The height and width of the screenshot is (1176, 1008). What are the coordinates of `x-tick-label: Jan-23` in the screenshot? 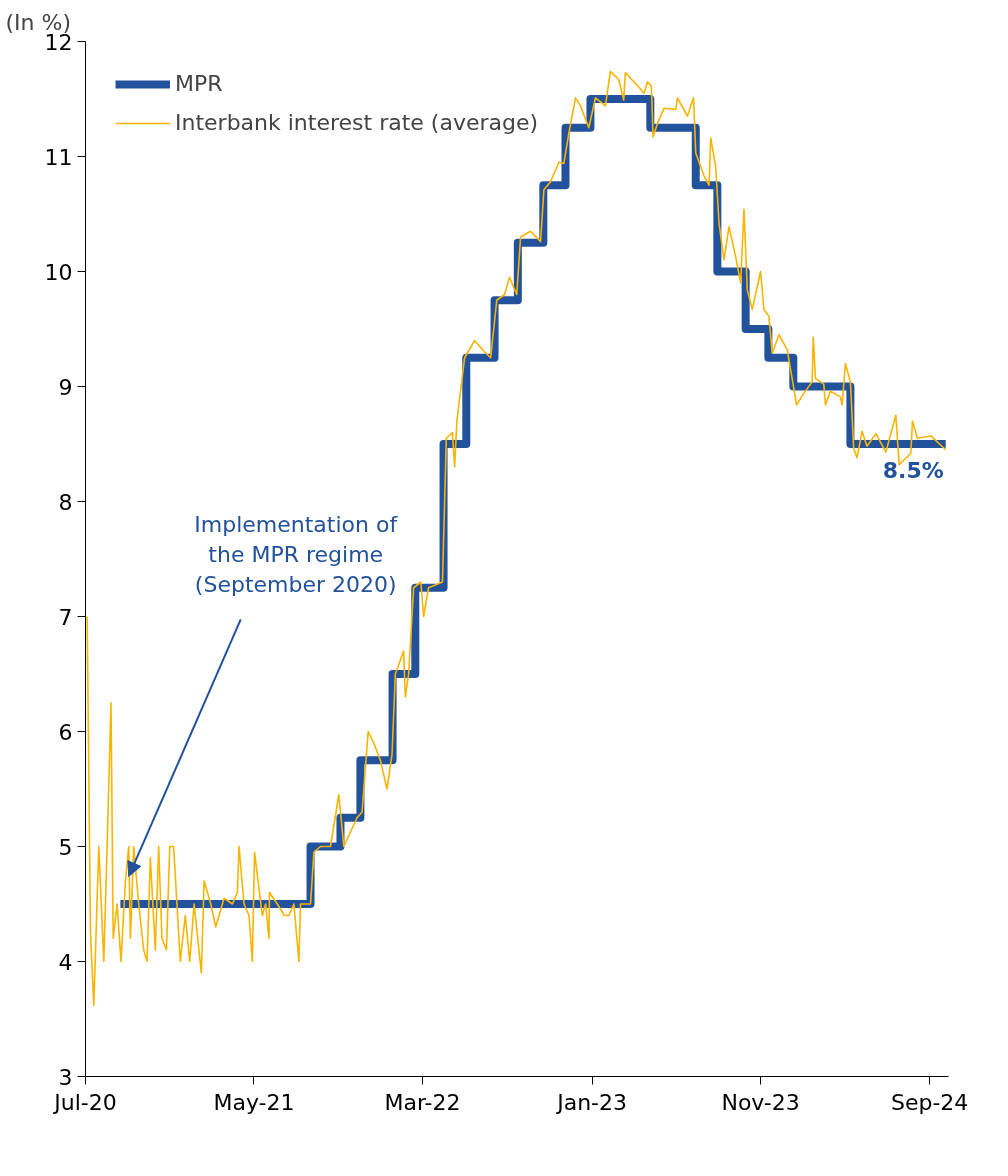 It's located at (591, 1102).